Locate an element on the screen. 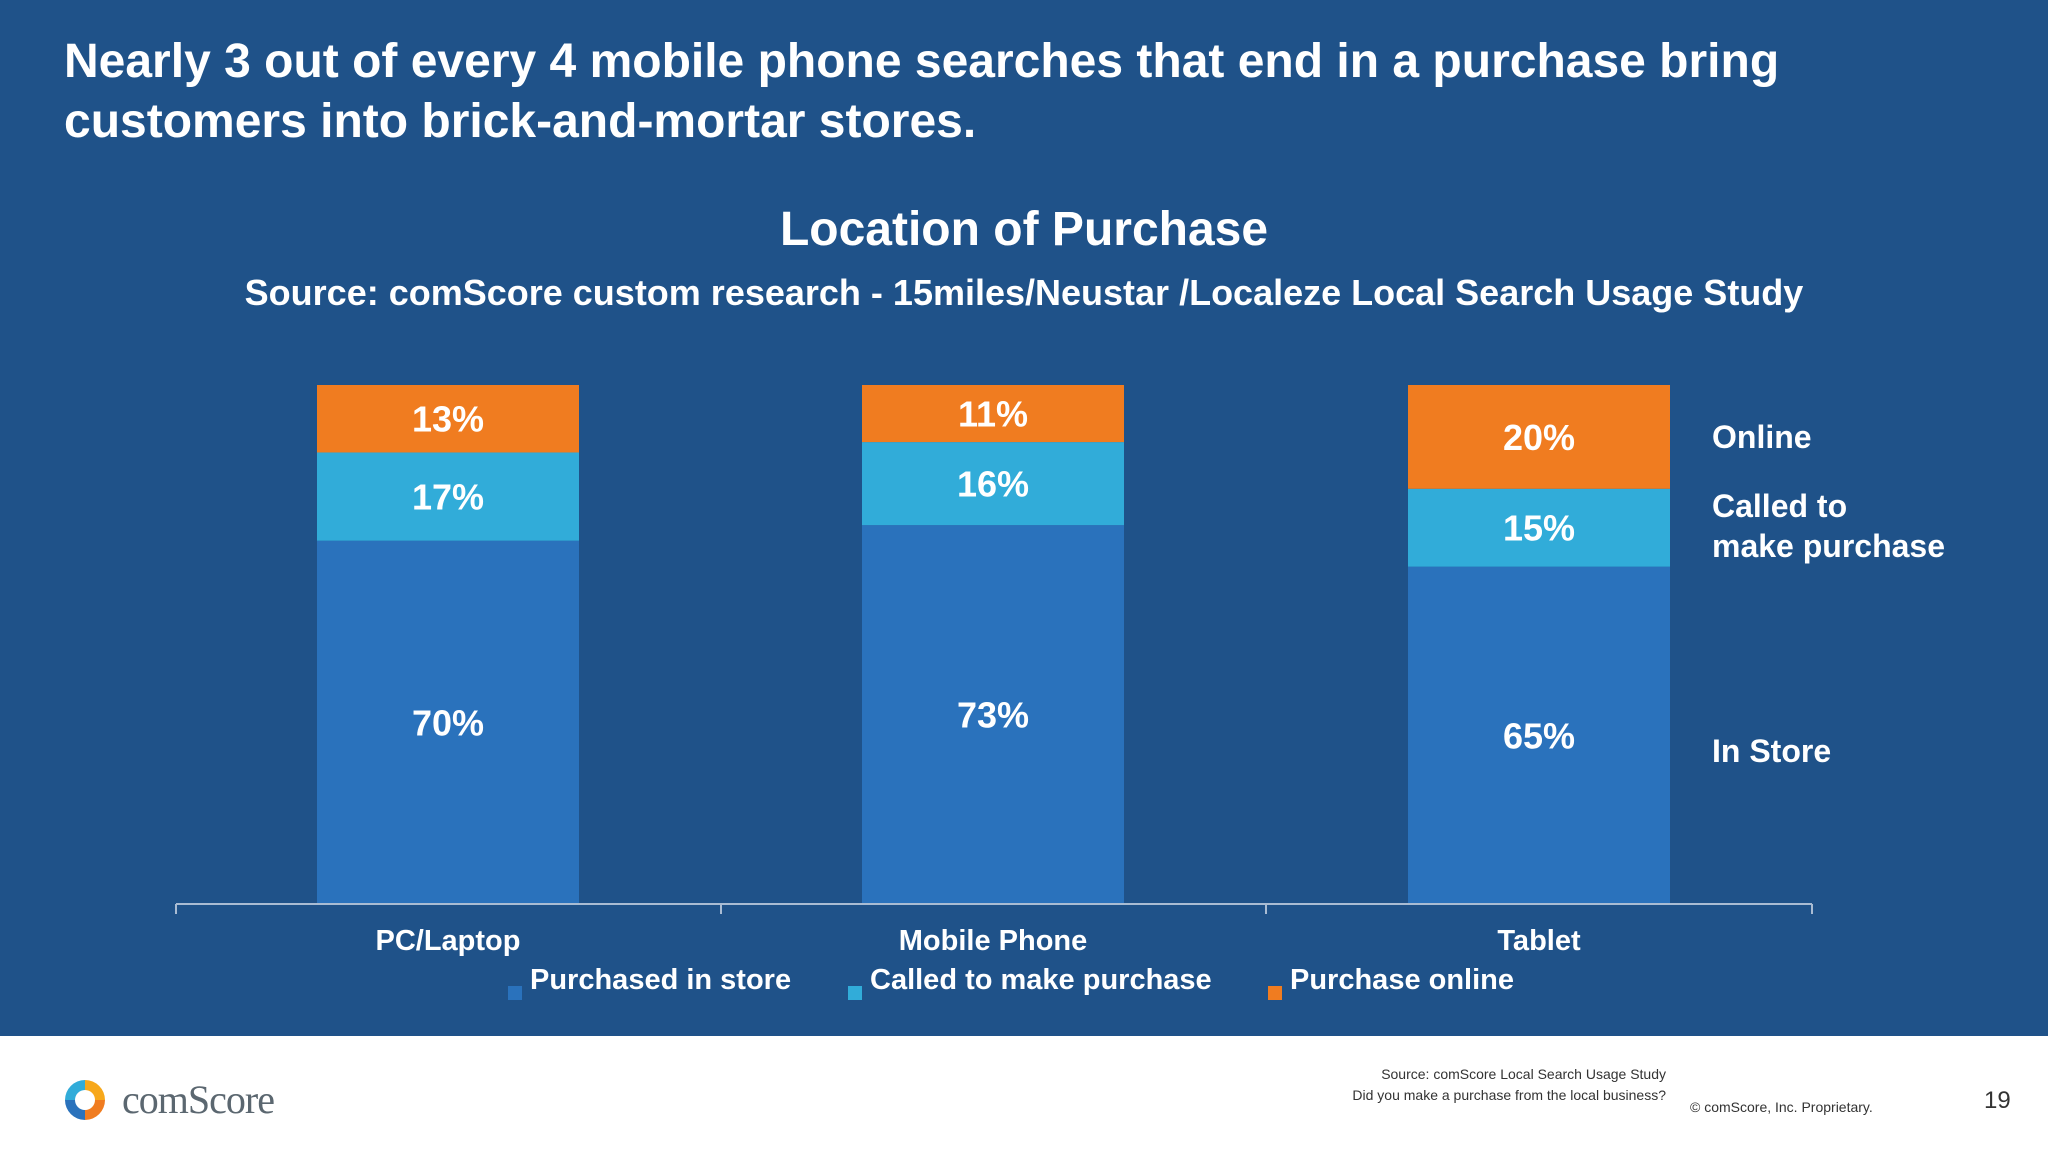  data-label-tablet-in-store: 65% is located at coordinates (1539, 735).